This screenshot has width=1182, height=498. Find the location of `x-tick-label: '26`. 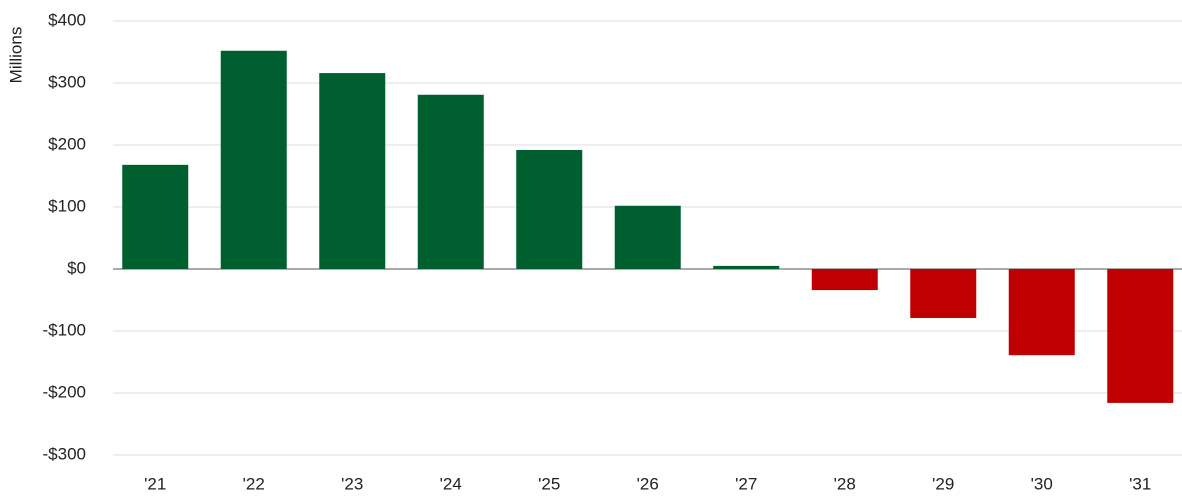

x-tick-label: '26 is located at coordinates (648, 483).